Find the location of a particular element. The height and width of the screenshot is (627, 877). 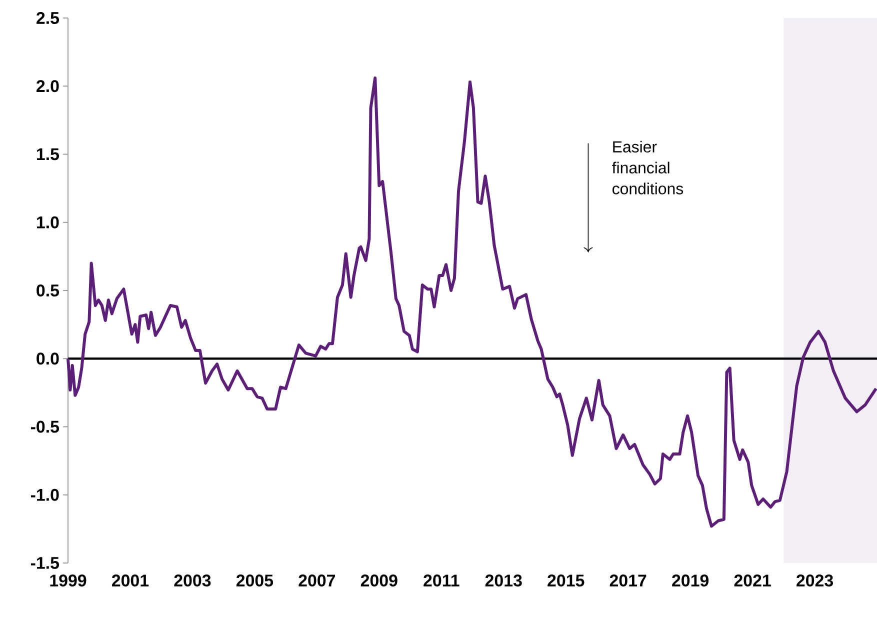

y-tick-label: 1.0 is located at coordinates (48, 222).